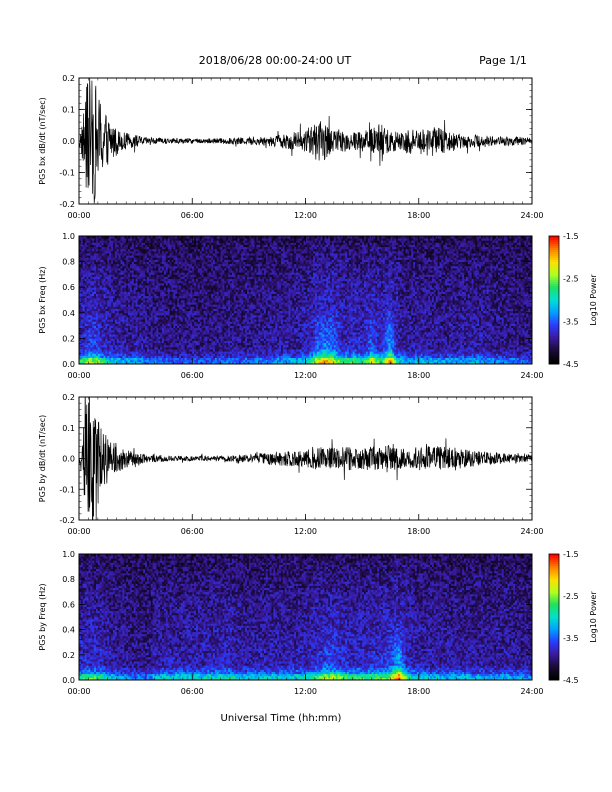 The width and height of the screenshot is (612, 792). What do you see at coordinates (67, 204) in the screenshot?
I see `y-tick-label: -0.2` at bounding box center [67, 204].